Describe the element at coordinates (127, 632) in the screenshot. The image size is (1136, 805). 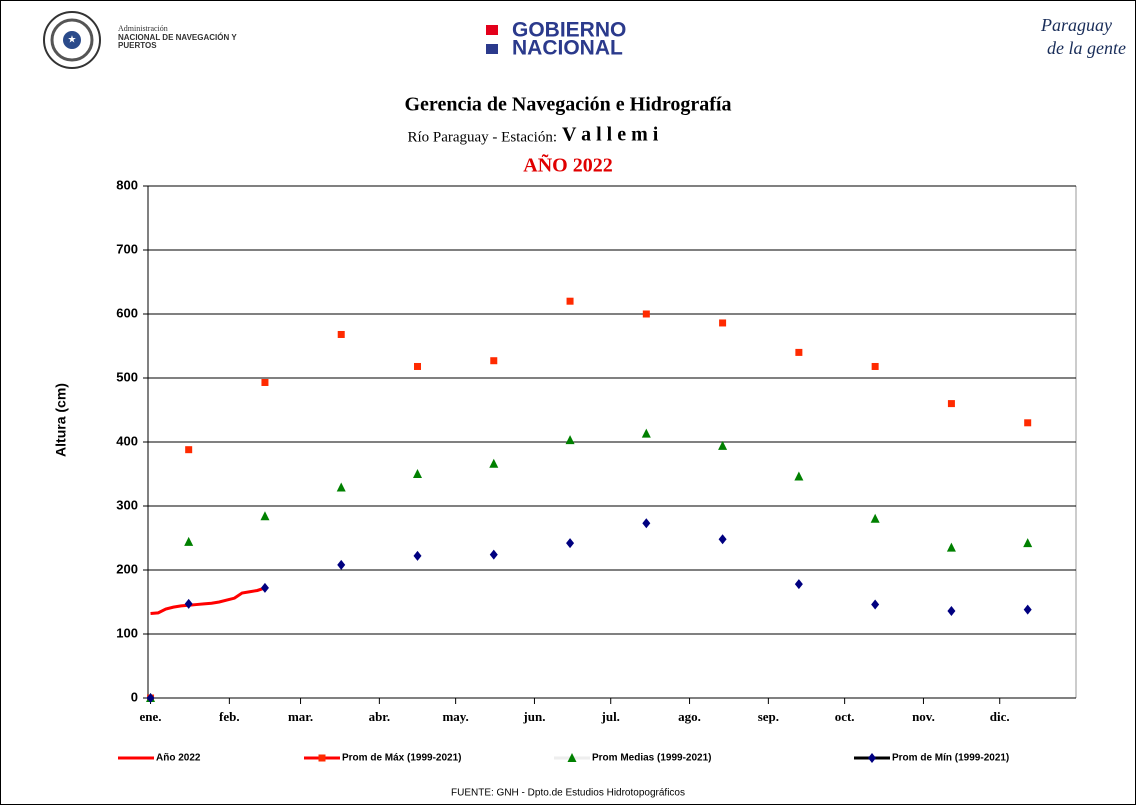
I see `y-tick-label: 100` at that location.